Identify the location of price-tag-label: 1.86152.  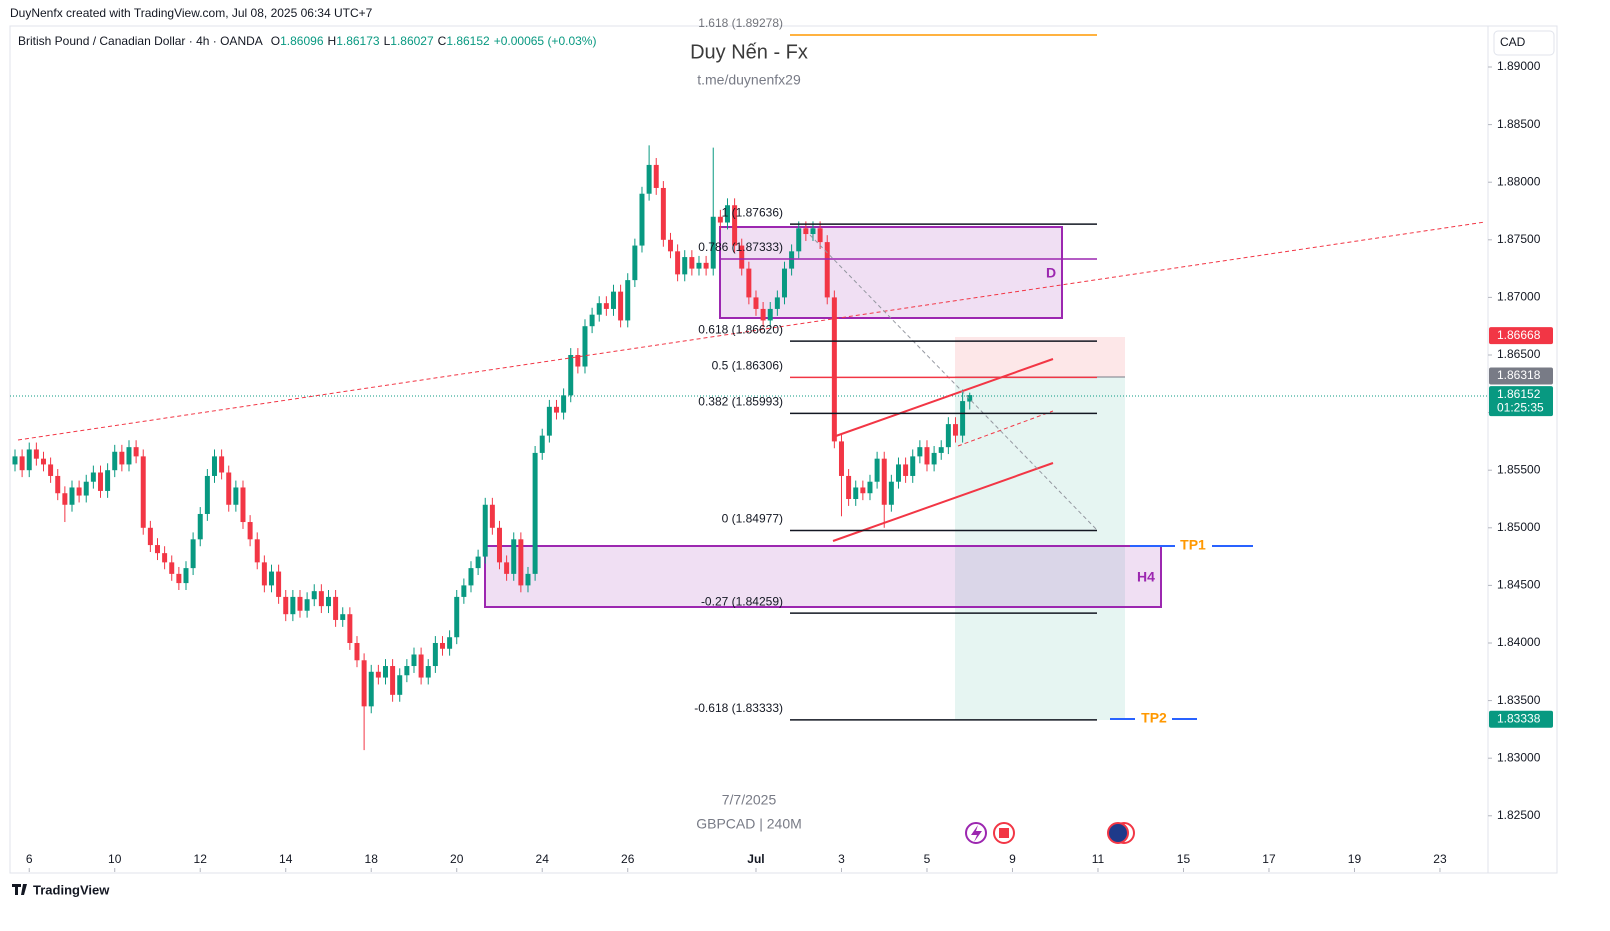
(1519, 394).